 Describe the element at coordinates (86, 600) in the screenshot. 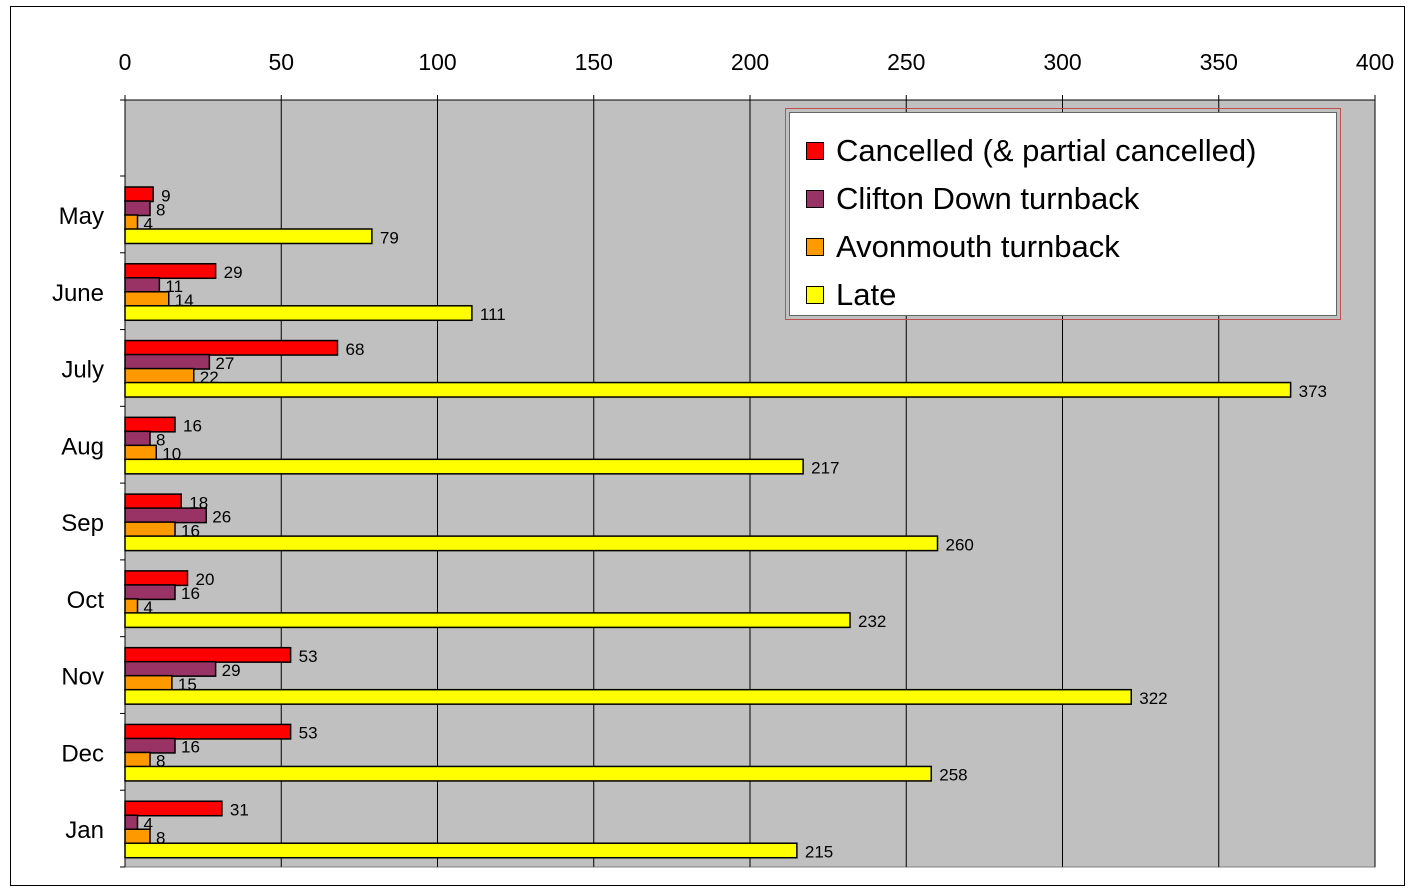

I see `category-label-oct: Oct` at that location.